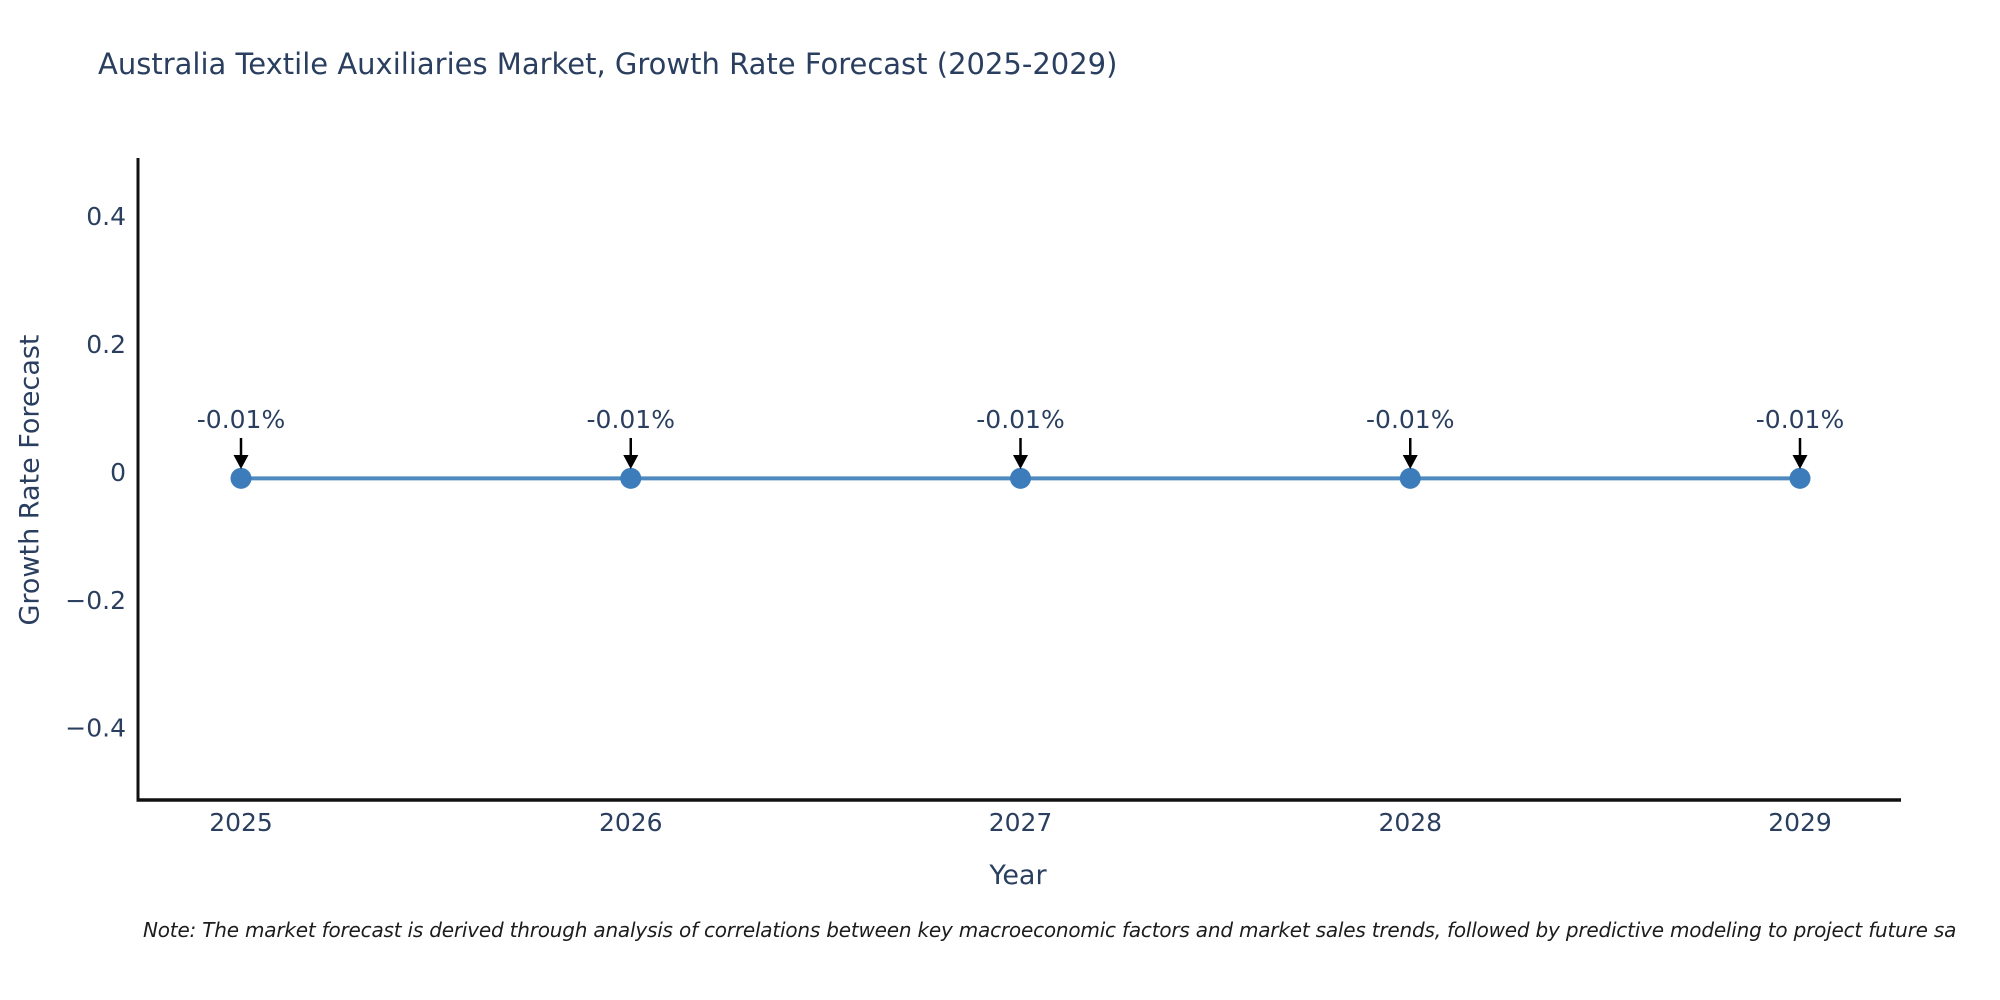 Image resolution: width=2000 pixels, height=1000 pixels. I want to click on x-axis-title: Year, so click(1018, 875).